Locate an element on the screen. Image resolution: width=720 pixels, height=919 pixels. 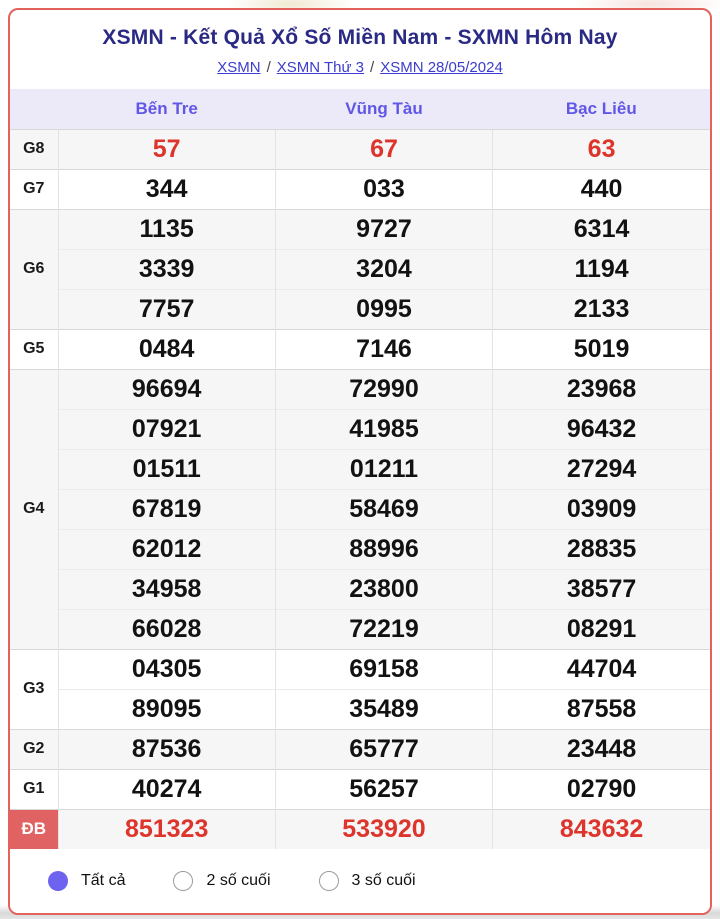
result-cell: 88996 is located at coordinates (383, 548).